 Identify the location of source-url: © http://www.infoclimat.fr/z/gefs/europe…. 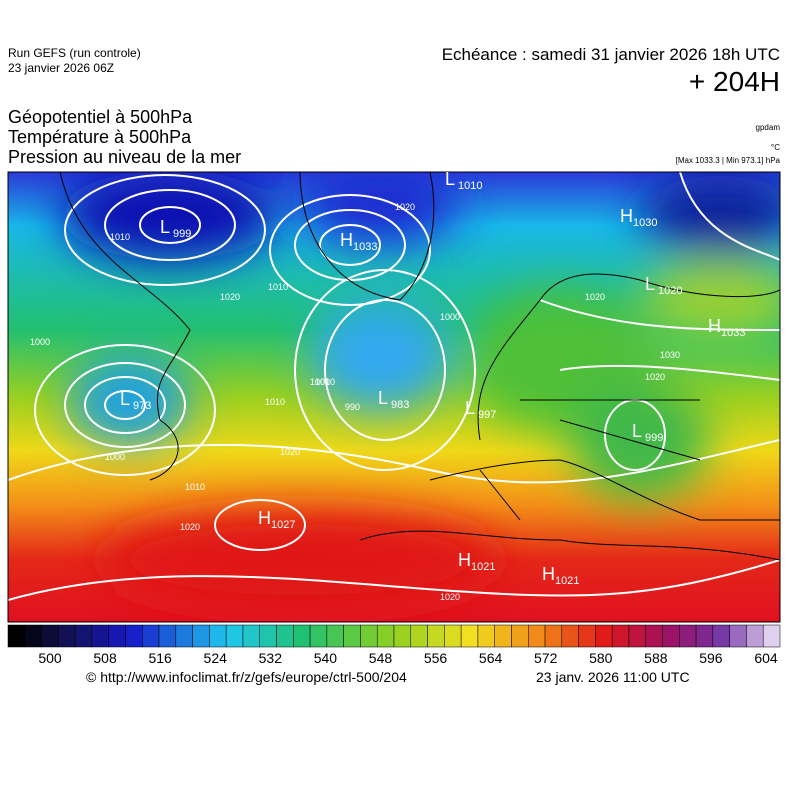
(246, 677).